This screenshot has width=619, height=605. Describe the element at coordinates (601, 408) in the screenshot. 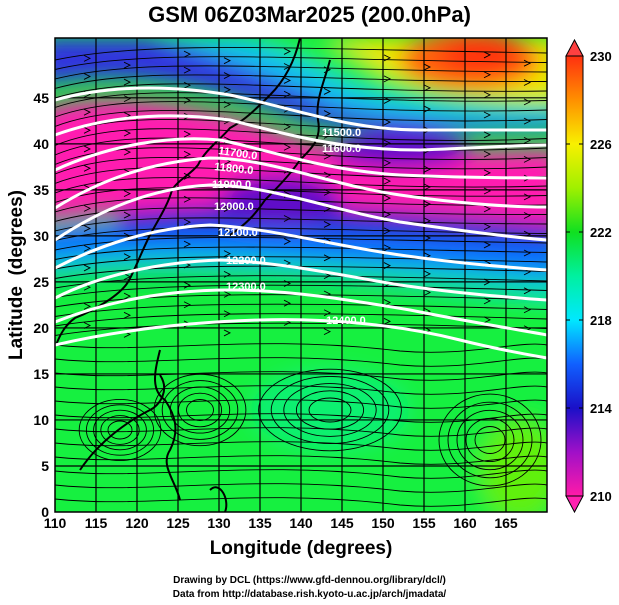

I see `colorbar-tick-label: 214` at that location.